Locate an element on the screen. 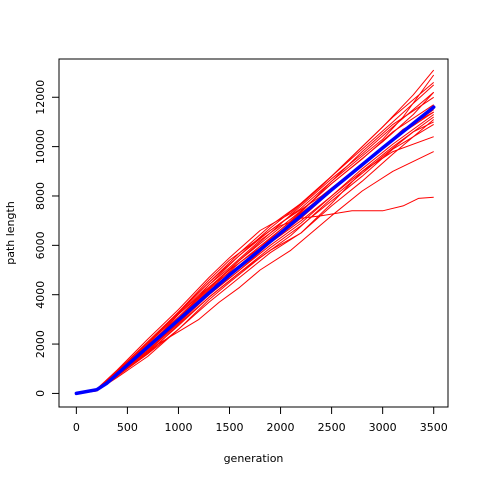 Image resolution: width=480 pixels, height=485 pixels. y-tick-label: 4000 is located at coordinates (40, 295).